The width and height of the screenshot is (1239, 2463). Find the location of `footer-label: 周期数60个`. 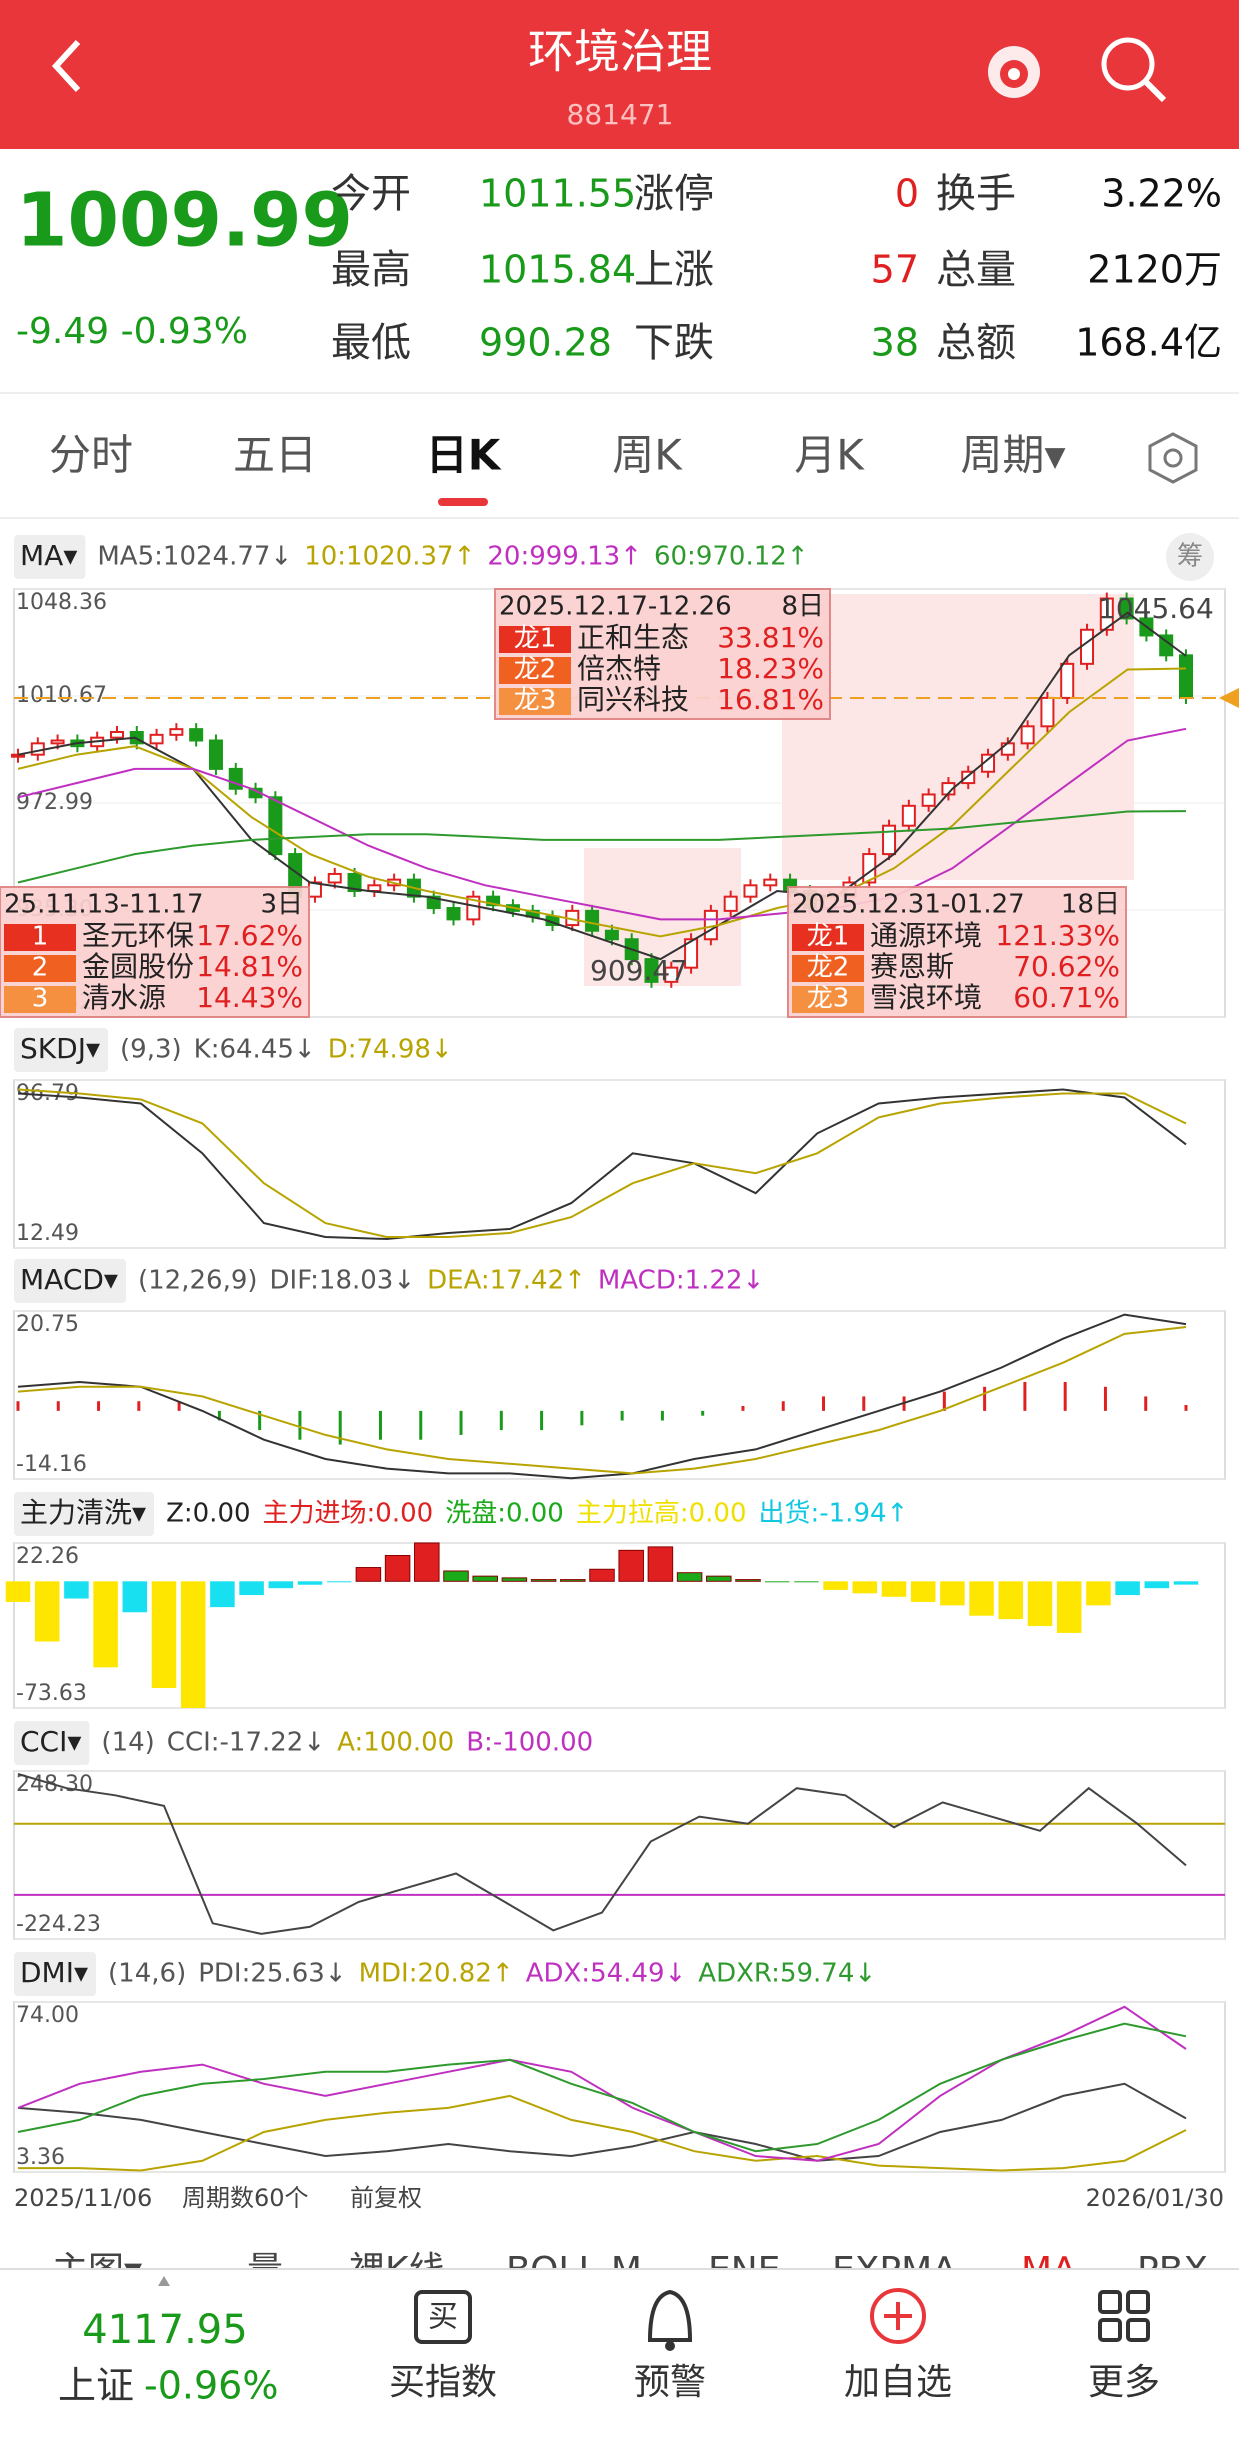

footer-label: 周期数60个 is located at coordinates (245, 2198).